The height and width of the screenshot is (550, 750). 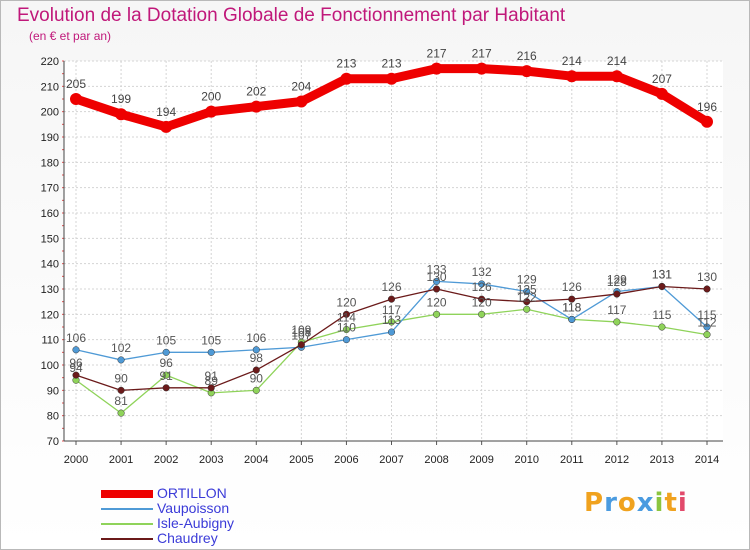 What do you see at coordinates (572, 460) in the screenshot?
I see `x-tick-label: 2011` at bounding box center [572, 460].